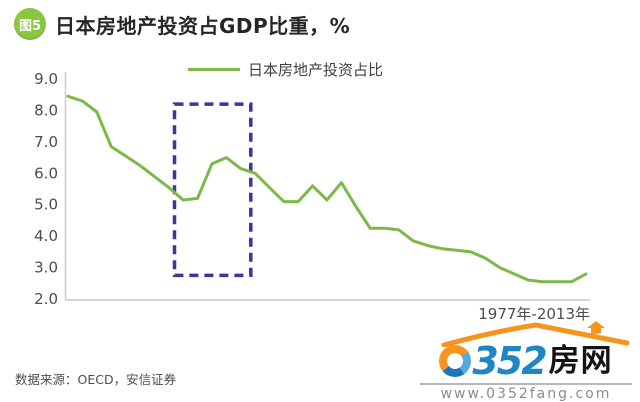 The image size is (640, 402). I want to click on logo-wordmark: 352 房网, so click(525, 361).